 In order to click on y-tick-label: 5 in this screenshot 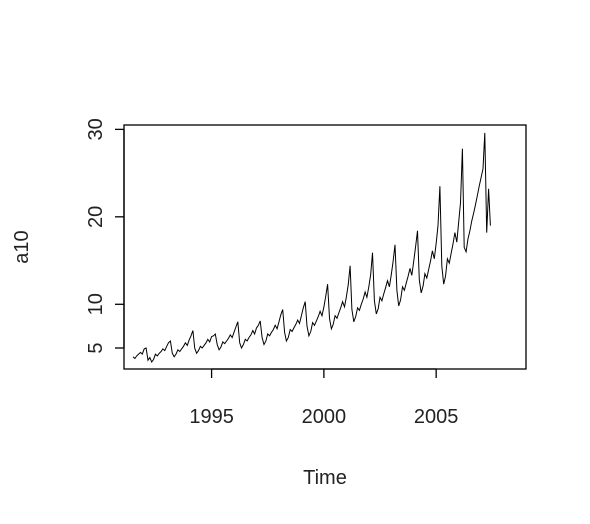, I will do `click(96, 347)`.